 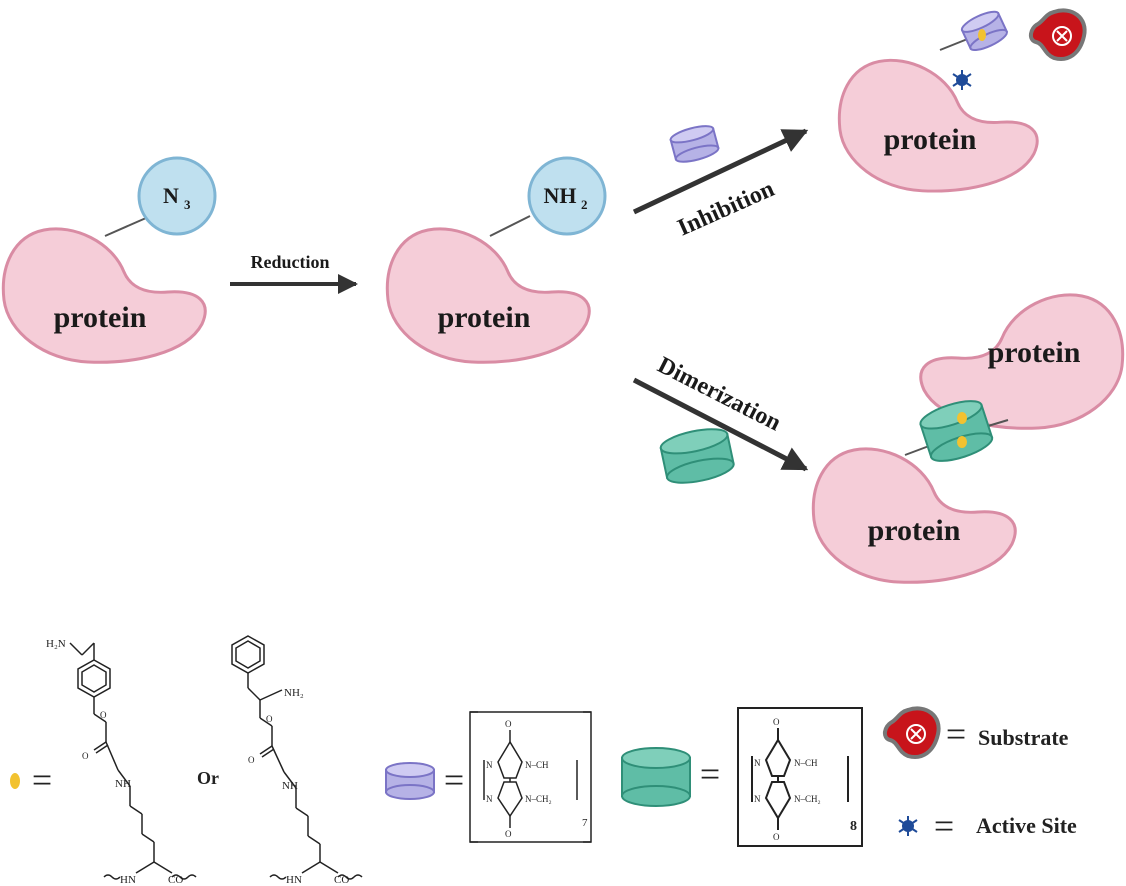 What do you see at coordinates (720, 171) in the screenshot?
I see `inhibition-arrow` at bounding box center [720, 171].